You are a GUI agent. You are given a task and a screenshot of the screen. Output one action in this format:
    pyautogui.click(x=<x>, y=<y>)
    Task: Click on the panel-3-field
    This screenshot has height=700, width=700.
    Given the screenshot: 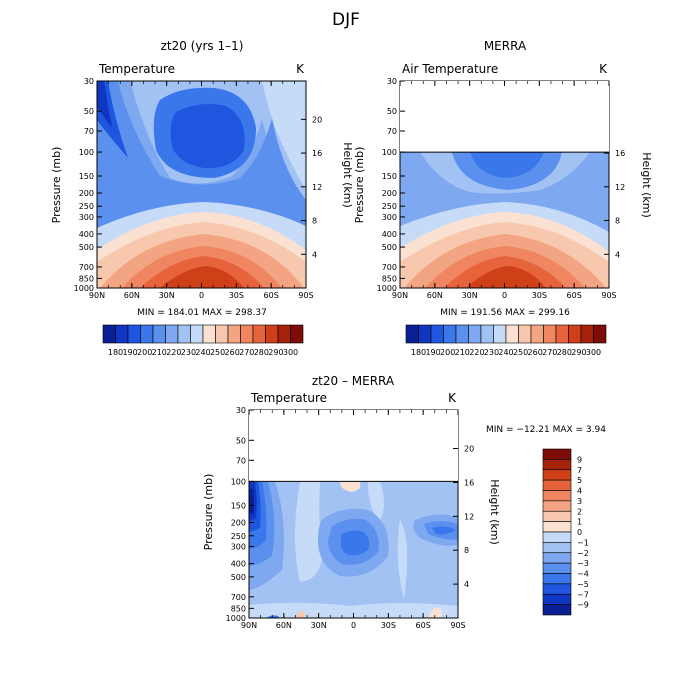 What is the action you would take?
    pyautogui.click(x=353, y=550)
    